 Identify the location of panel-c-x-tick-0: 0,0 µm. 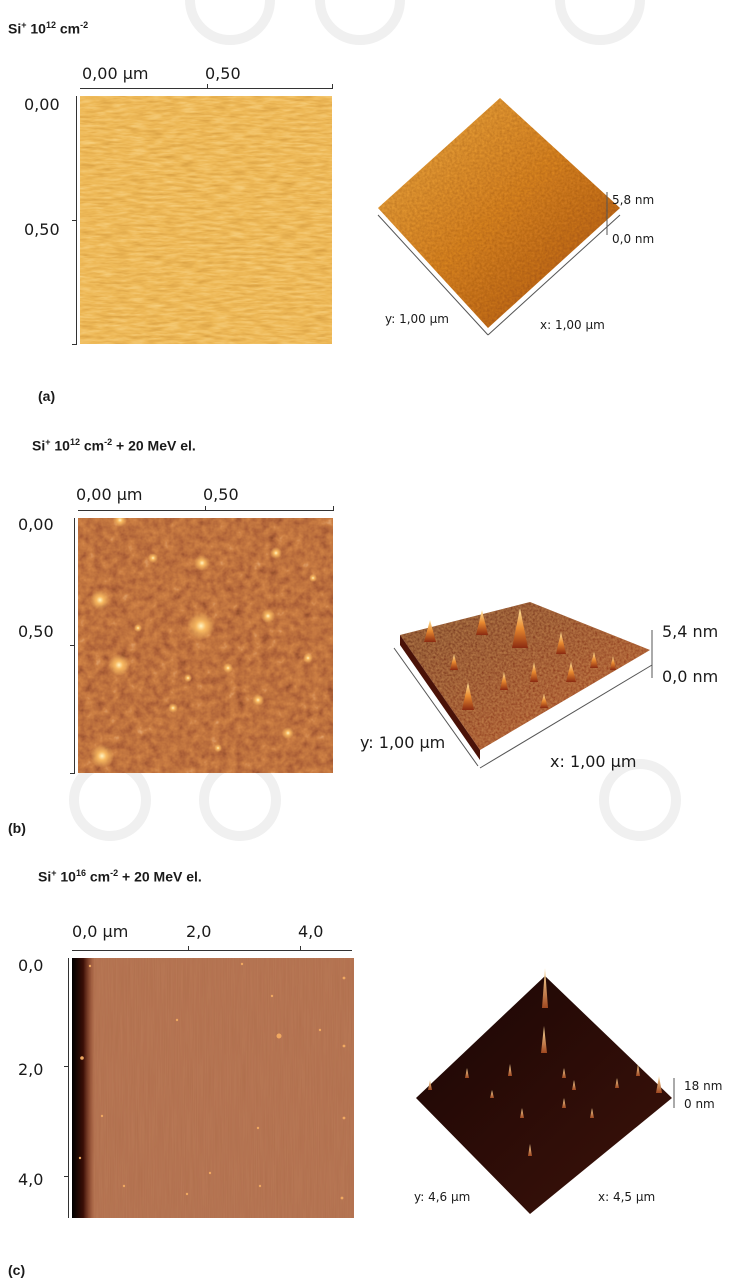
(100, 931).